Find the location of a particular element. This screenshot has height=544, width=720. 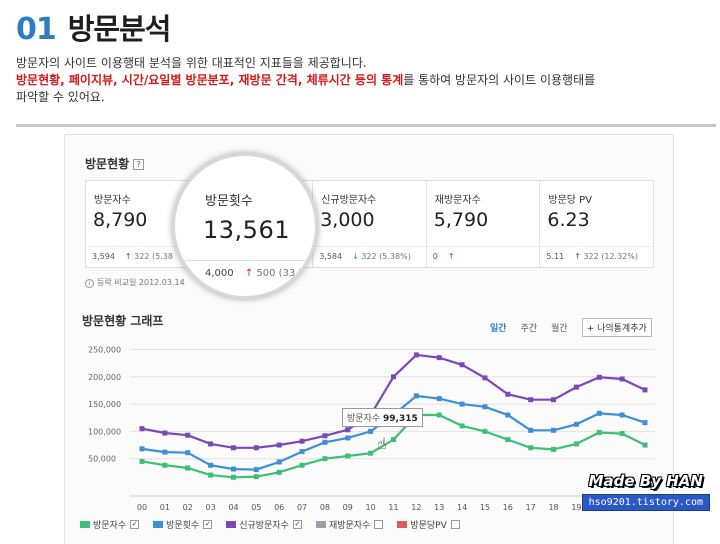

x-tick-label: 00 is located at coordinates (142, 507).